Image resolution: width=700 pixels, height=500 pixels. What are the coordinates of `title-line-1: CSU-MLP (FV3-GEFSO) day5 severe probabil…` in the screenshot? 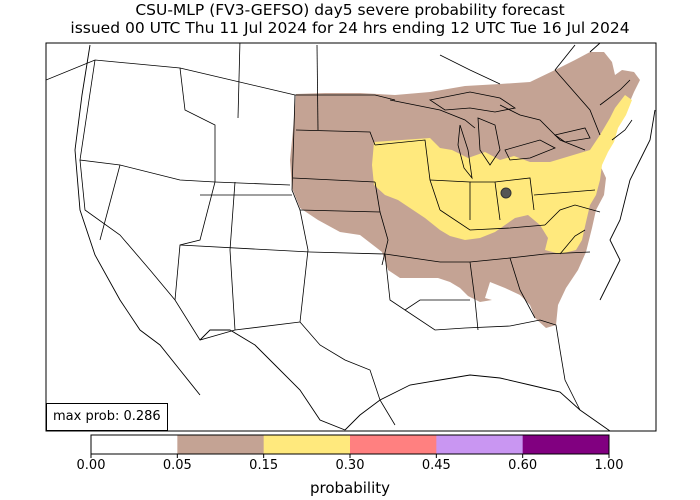 It's located at (350, 10).